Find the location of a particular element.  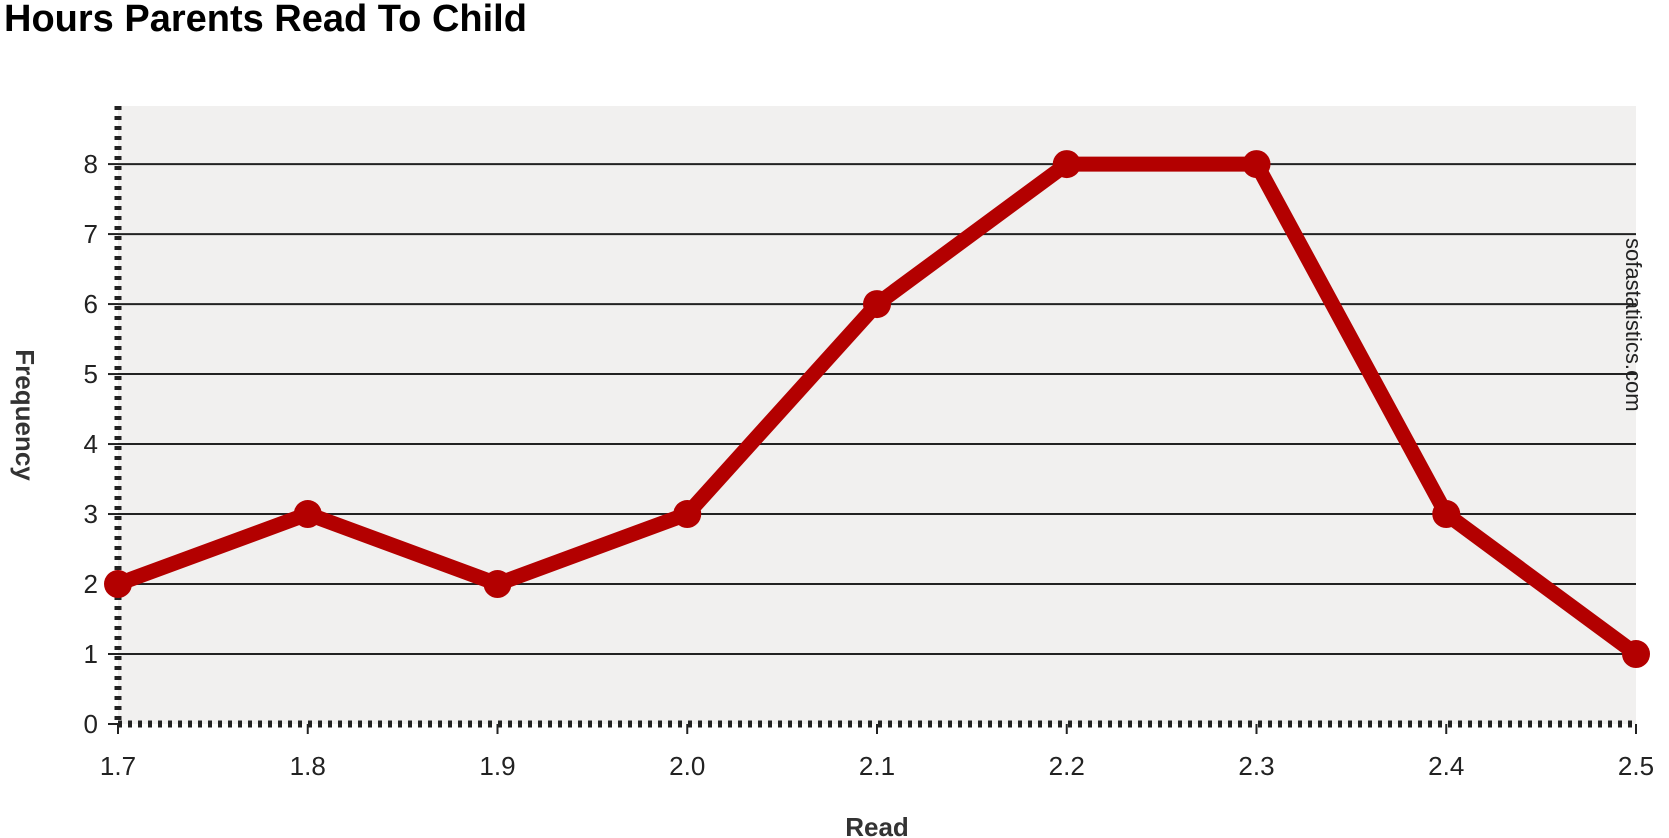

y-tick-label: 3 is located at coordinates (91, 514).